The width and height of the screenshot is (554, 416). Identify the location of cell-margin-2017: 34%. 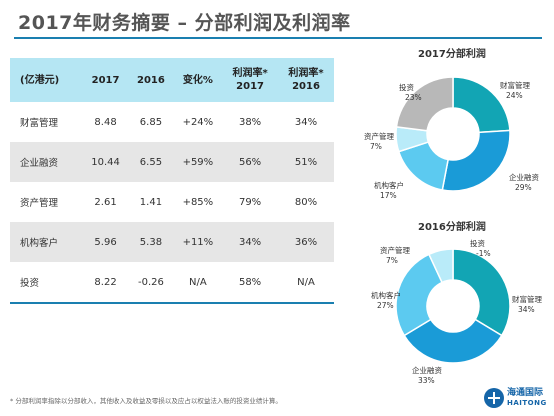
(250, 242).